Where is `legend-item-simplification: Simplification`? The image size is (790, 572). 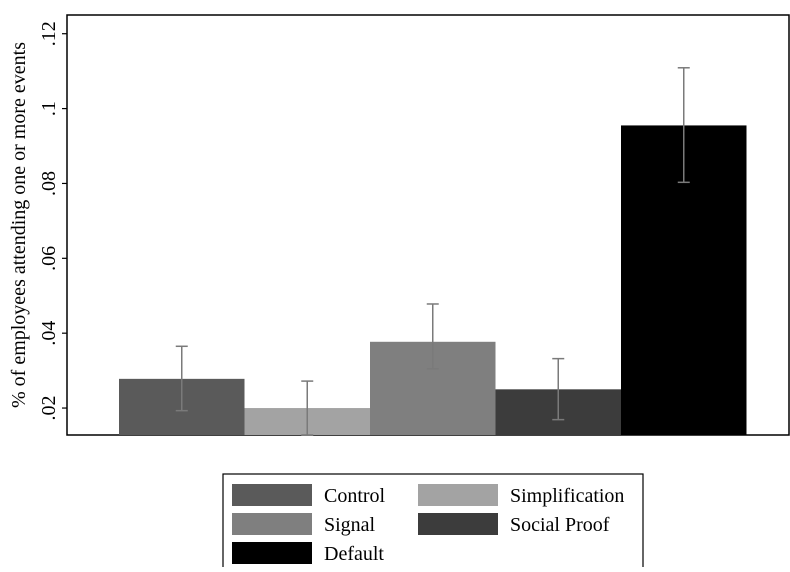 legend-item-simplification: Simplification is located at coordinates (521, 495).